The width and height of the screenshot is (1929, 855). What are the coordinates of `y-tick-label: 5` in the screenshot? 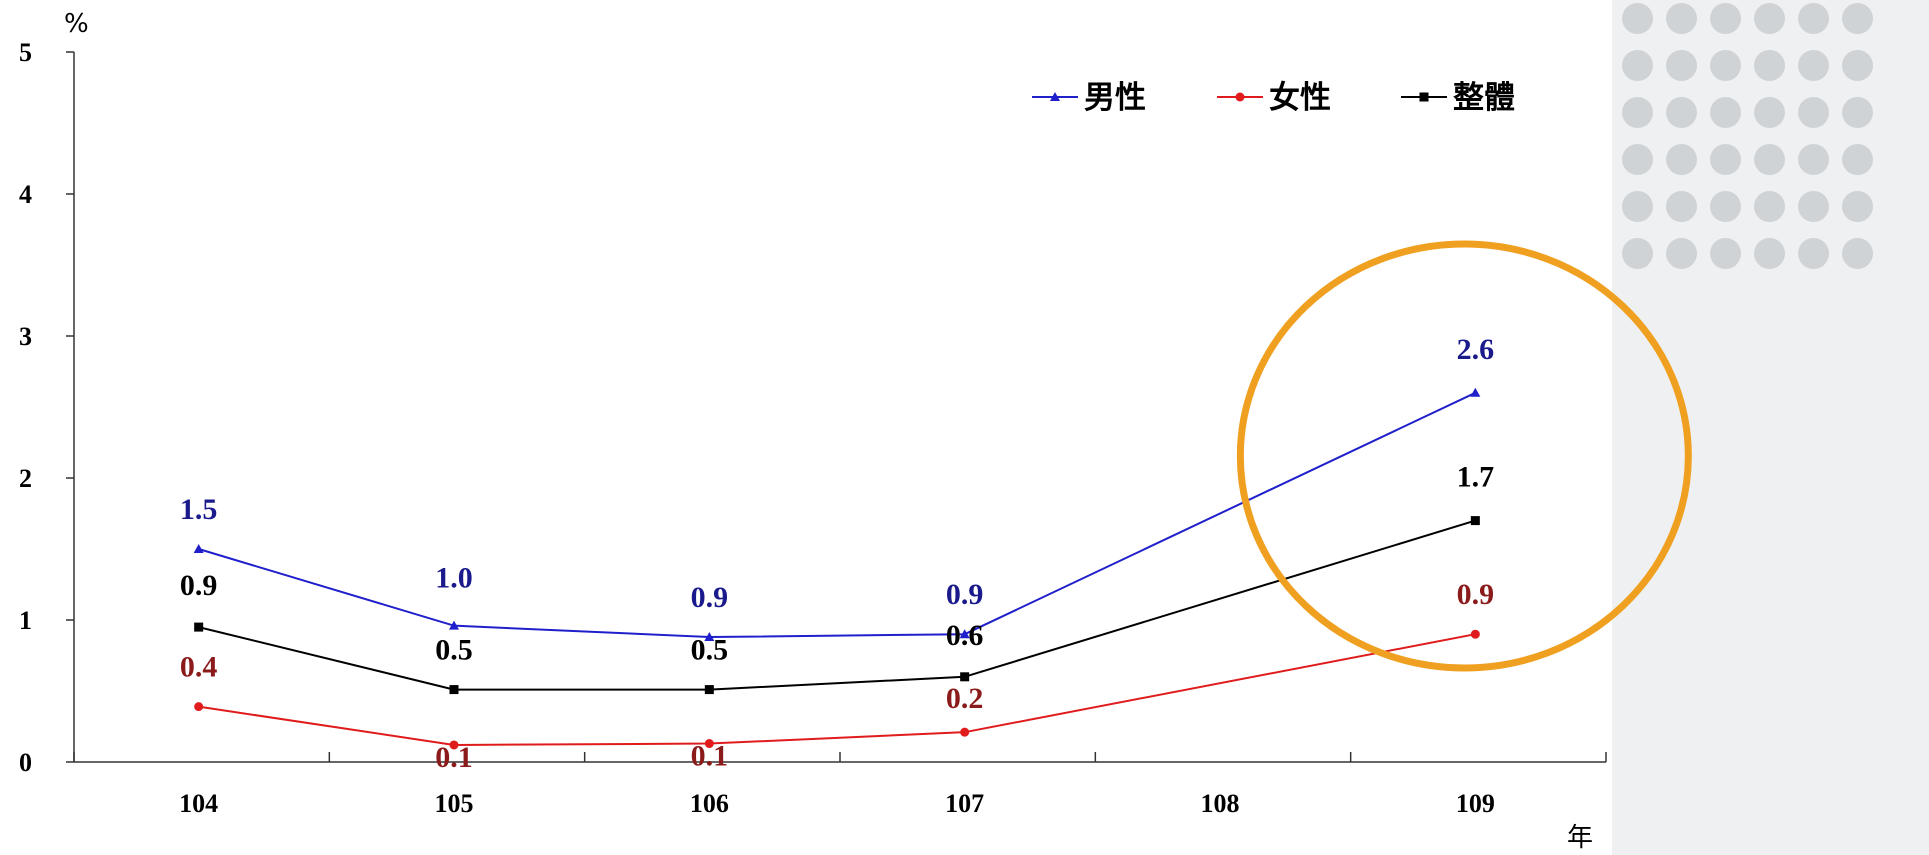 It's located at (25, 52).